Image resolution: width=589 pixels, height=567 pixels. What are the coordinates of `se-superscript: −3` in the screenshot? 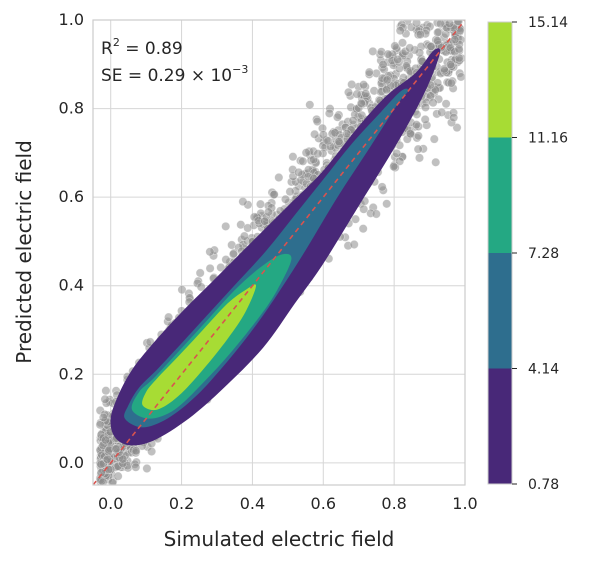 It's located at (240, 69).